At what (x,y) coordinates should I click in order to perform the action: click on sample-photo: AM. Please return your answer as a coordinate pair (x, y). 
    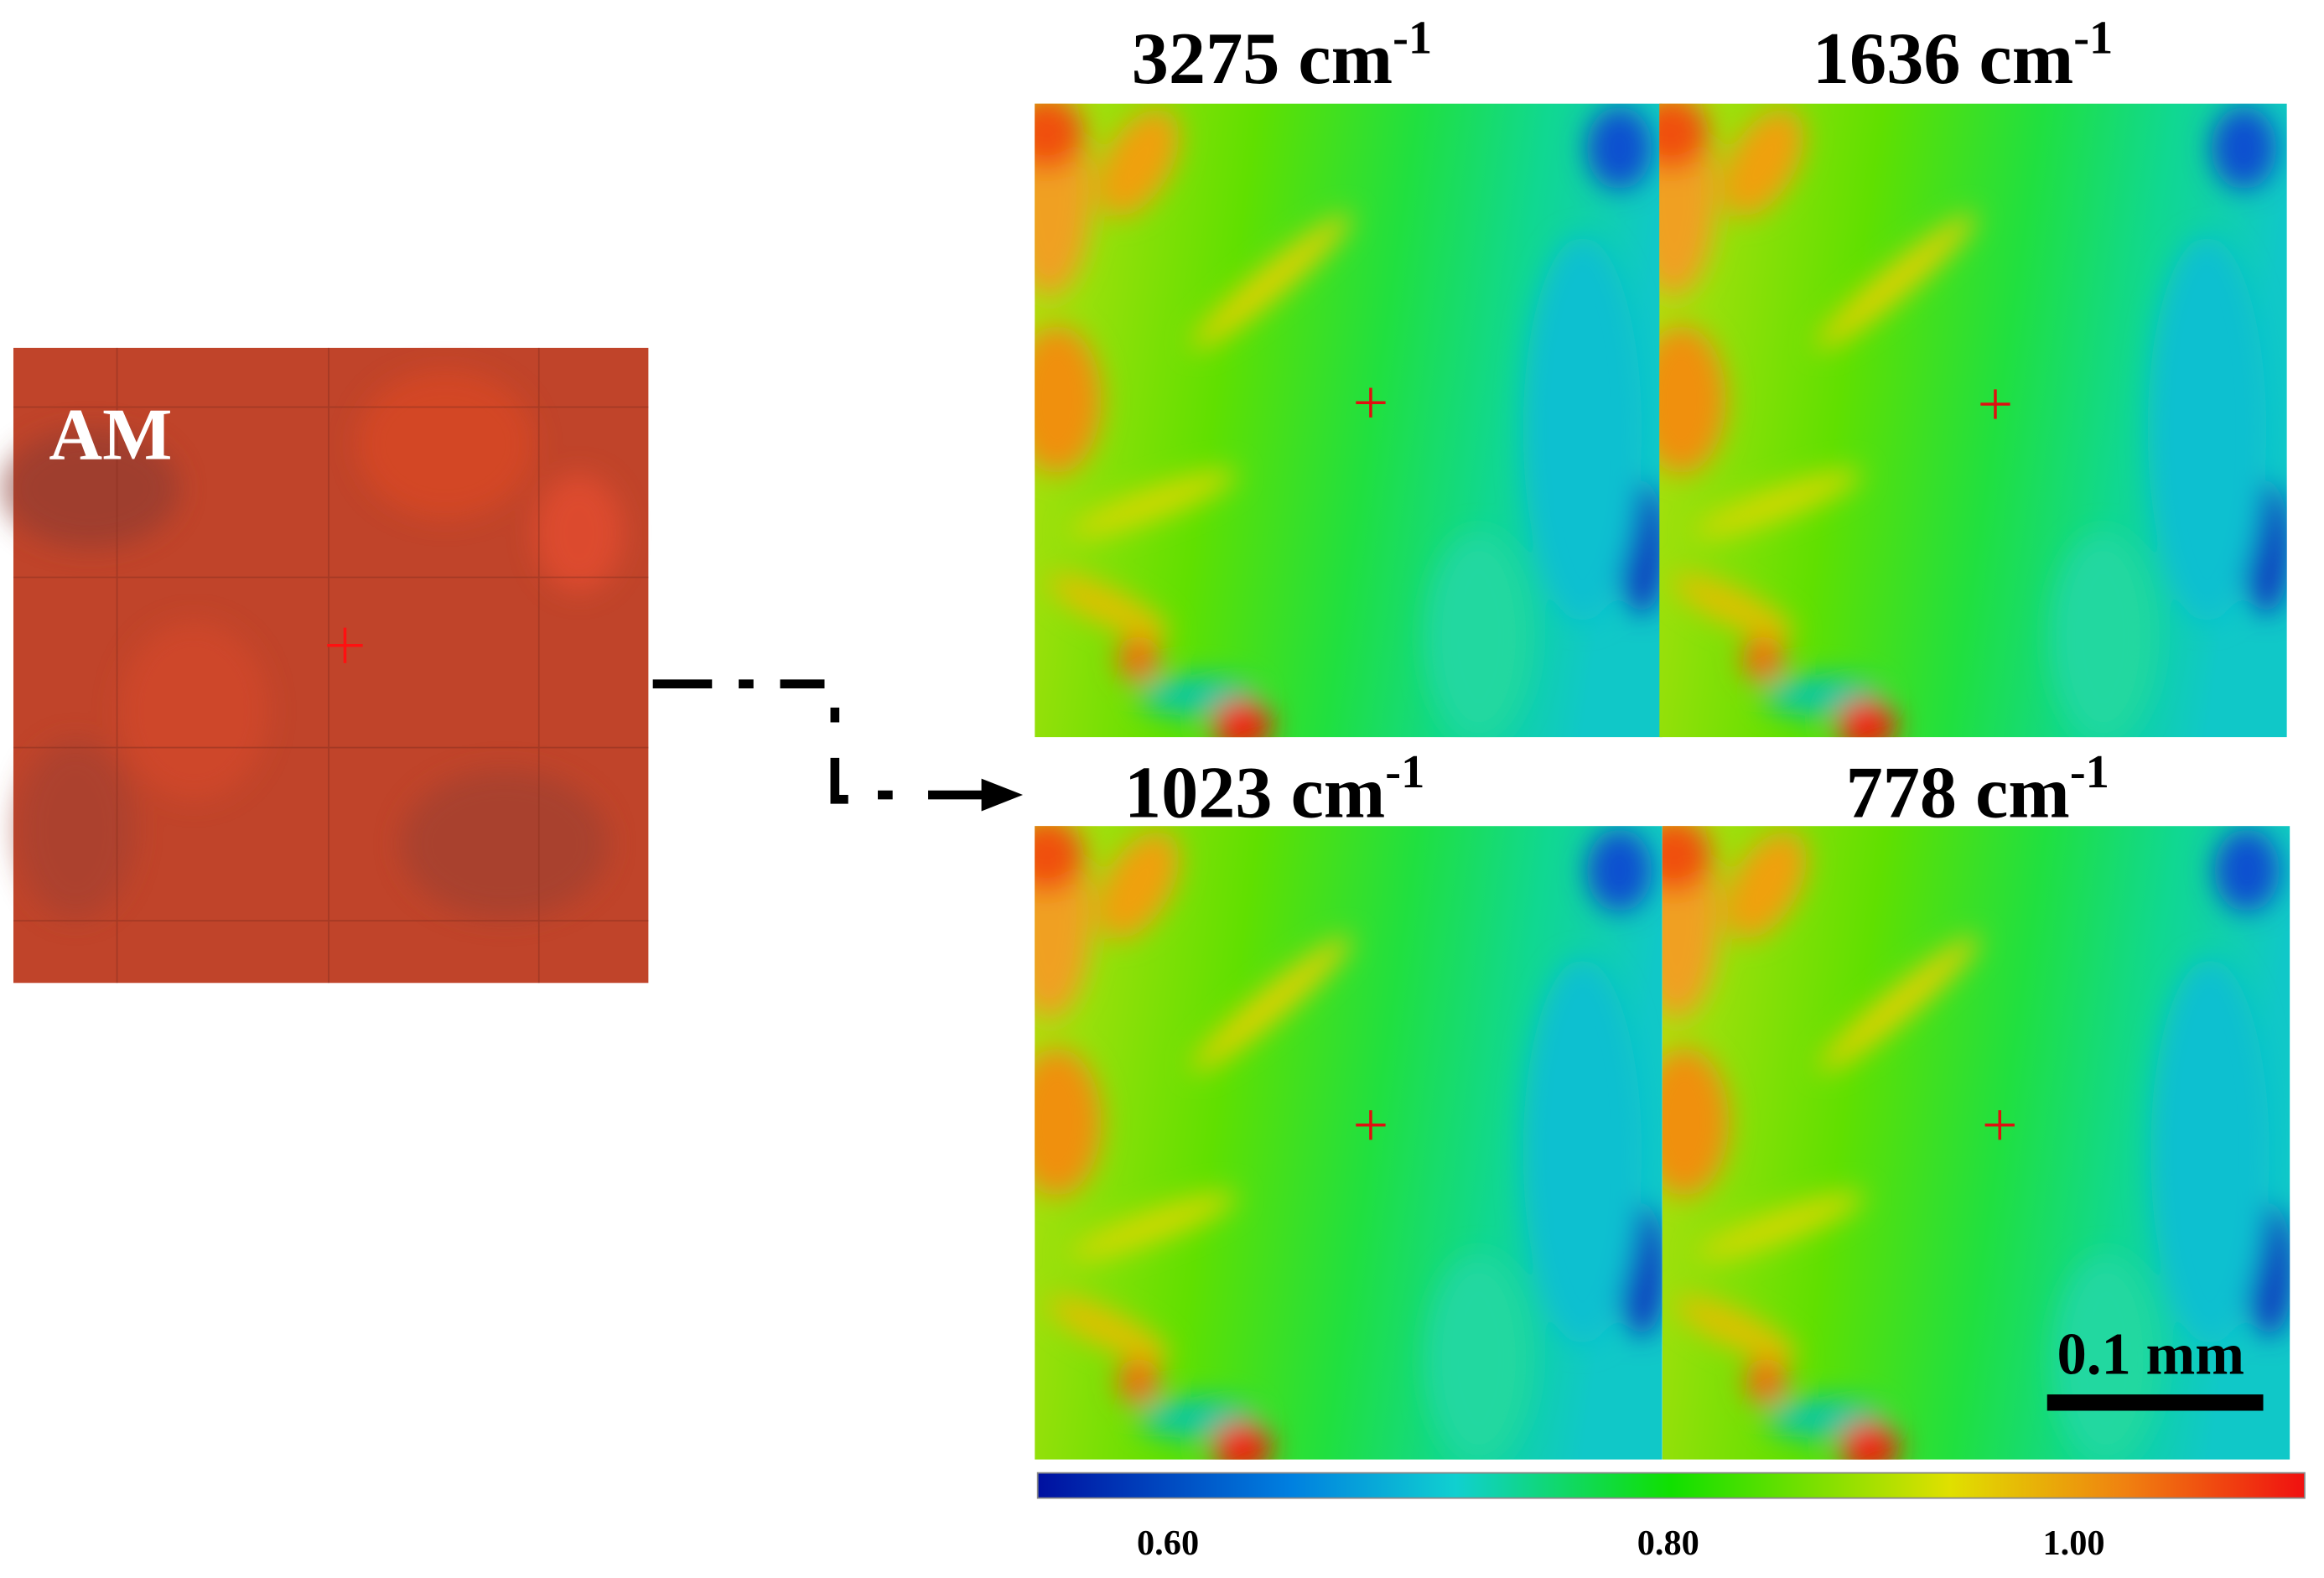
    Looking at the image, I should click on (325, 665).